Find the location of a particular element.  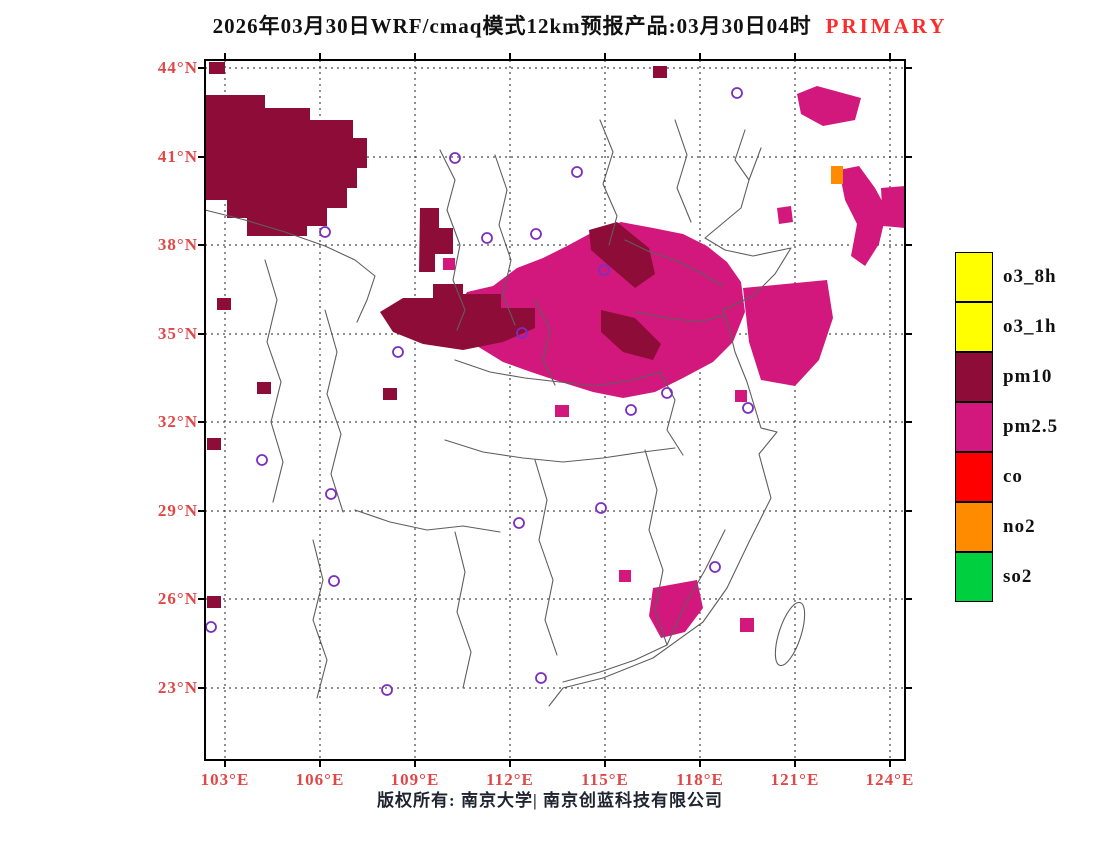

lat-label: 38°N is located at coordinates (177, 244).